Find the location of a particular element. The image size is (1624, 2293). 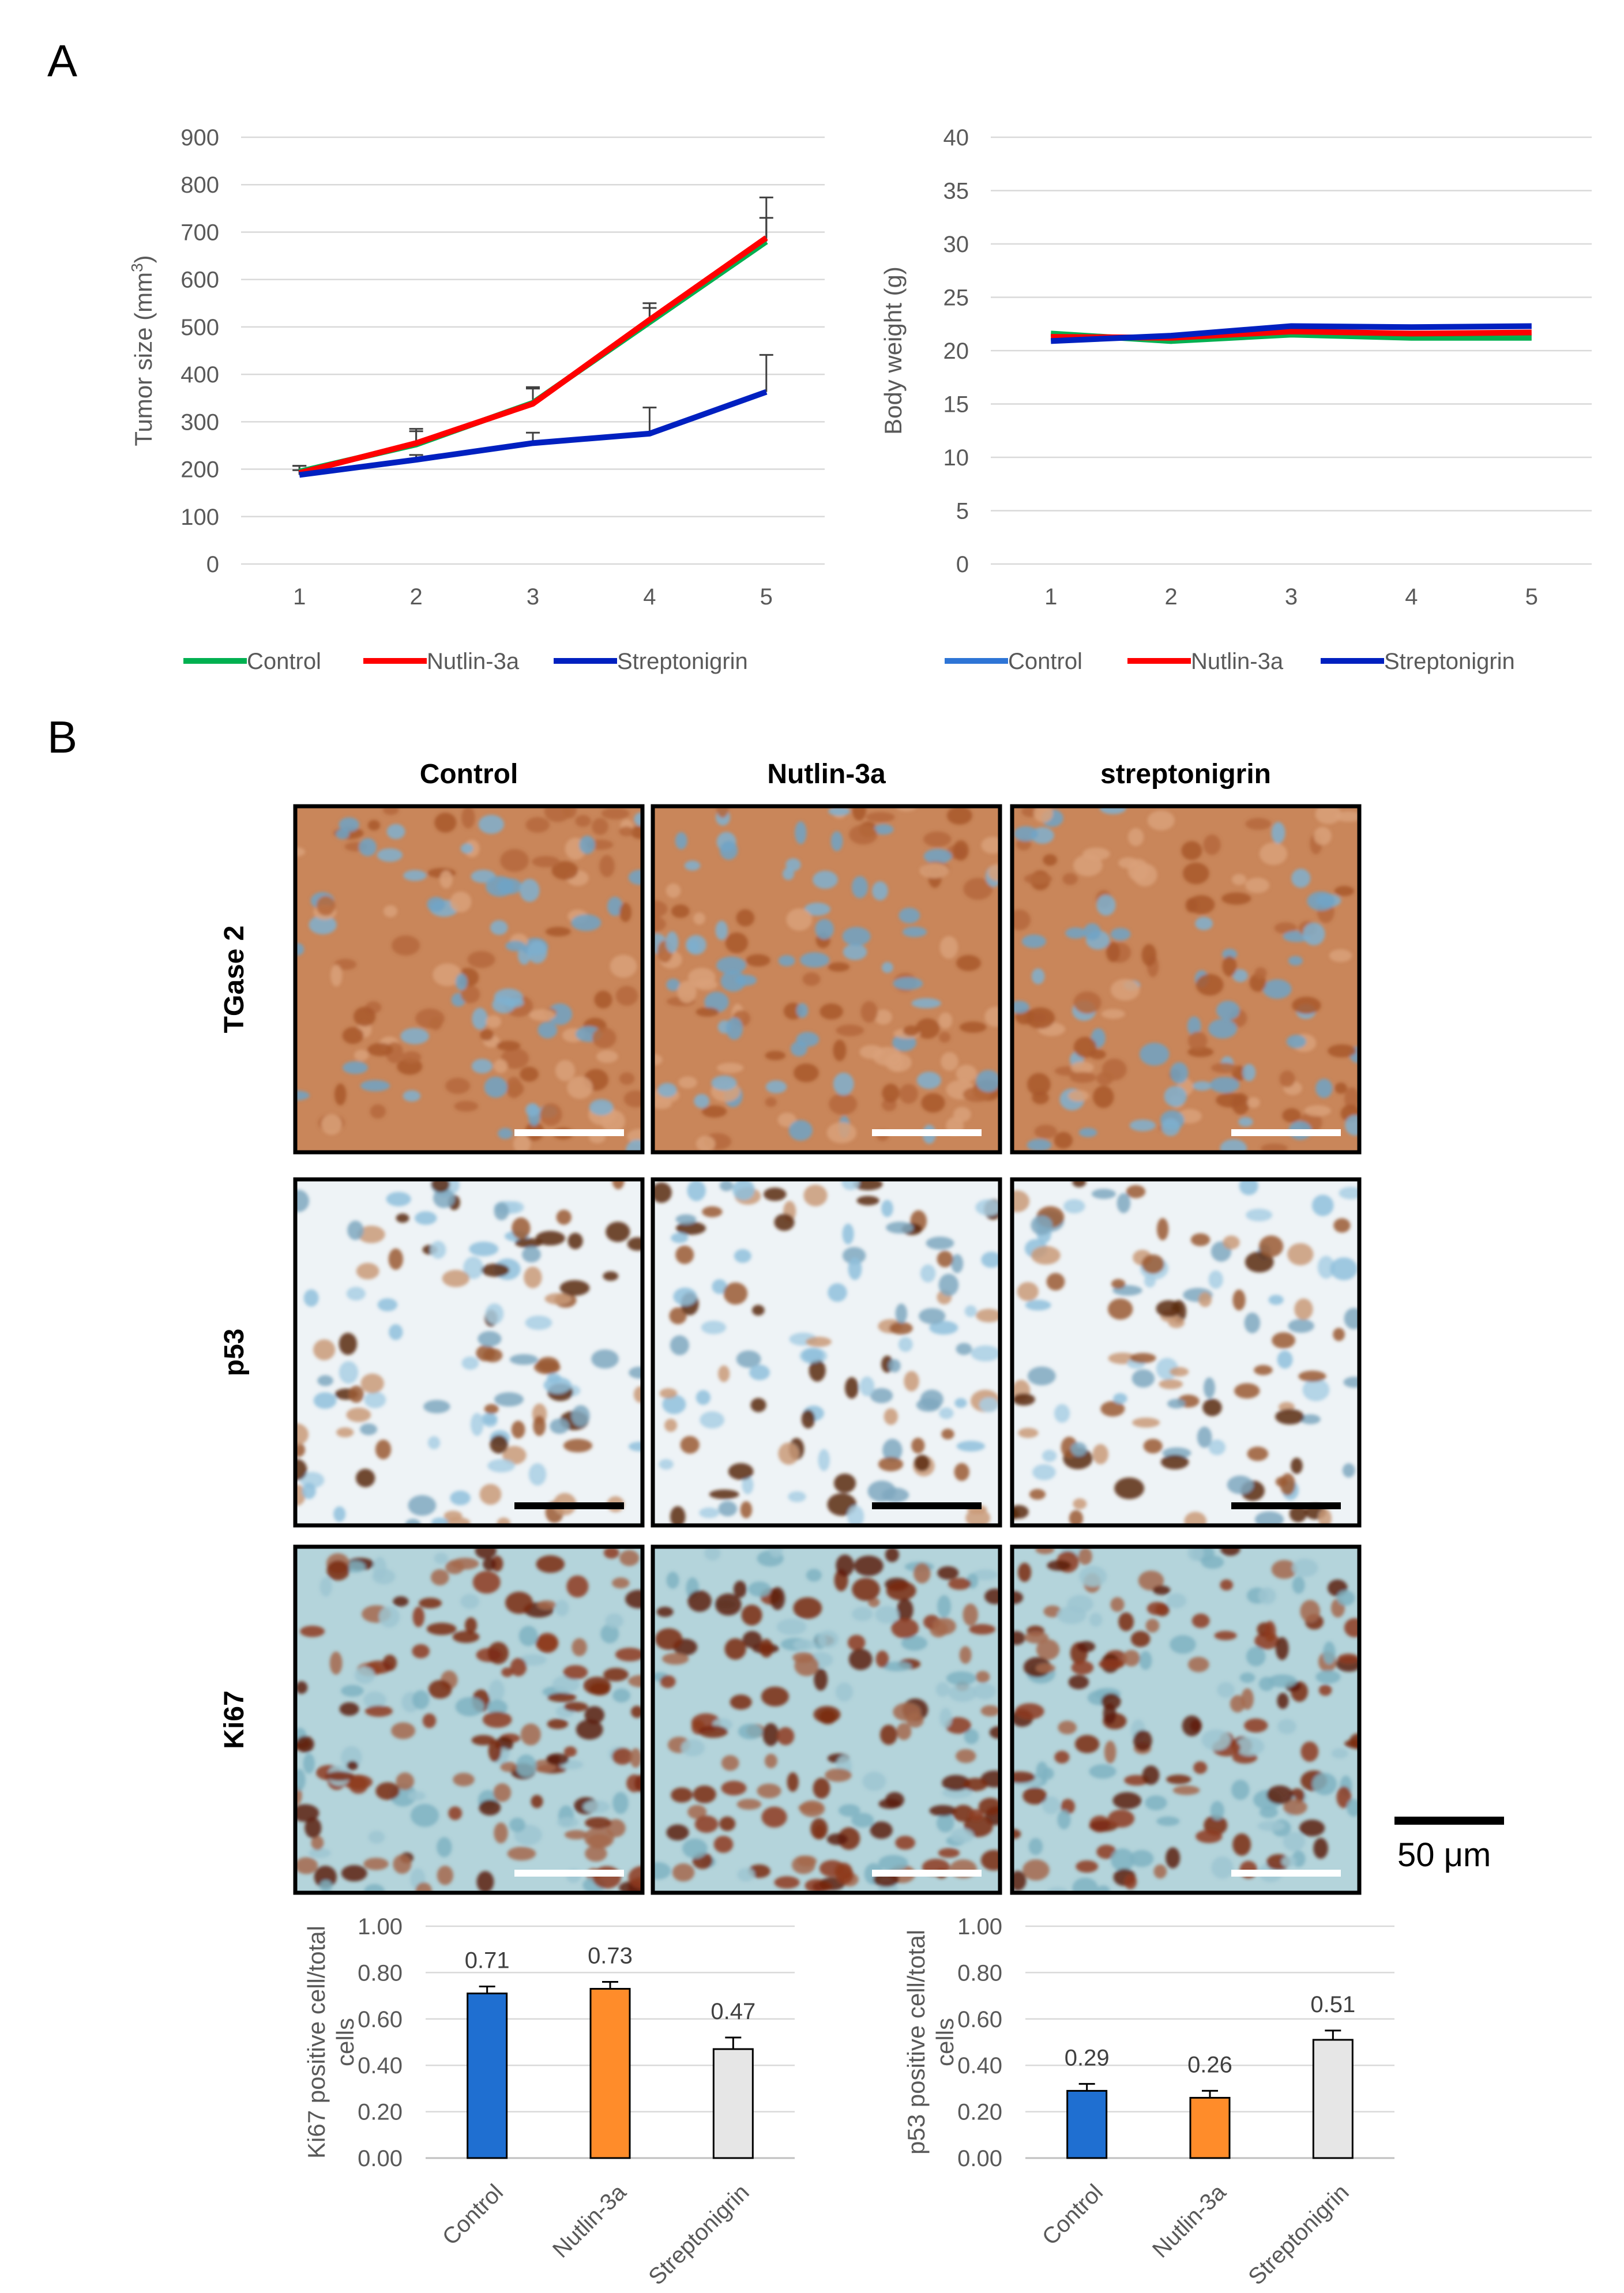

y-tick-label: 40 is located at coordinates (956, 138).